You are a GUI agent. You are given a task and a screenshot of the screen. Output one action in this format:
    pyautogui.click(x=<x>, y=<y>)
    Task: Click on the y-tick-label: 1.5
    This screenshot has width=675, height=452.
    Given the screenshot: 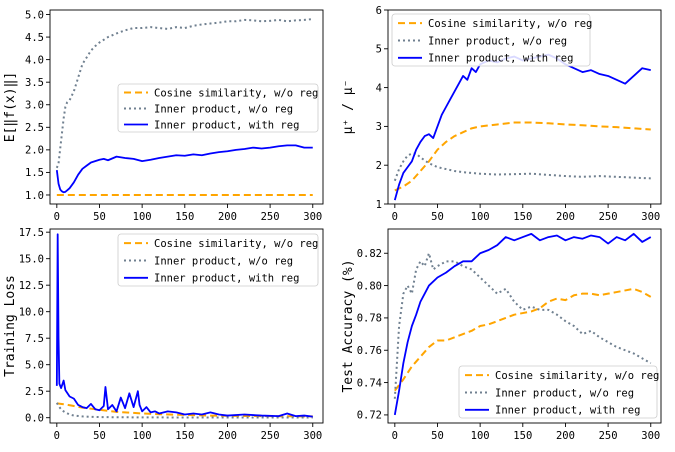 What is the action you would take?
    pyautogui.click(x=34, y=173)
    